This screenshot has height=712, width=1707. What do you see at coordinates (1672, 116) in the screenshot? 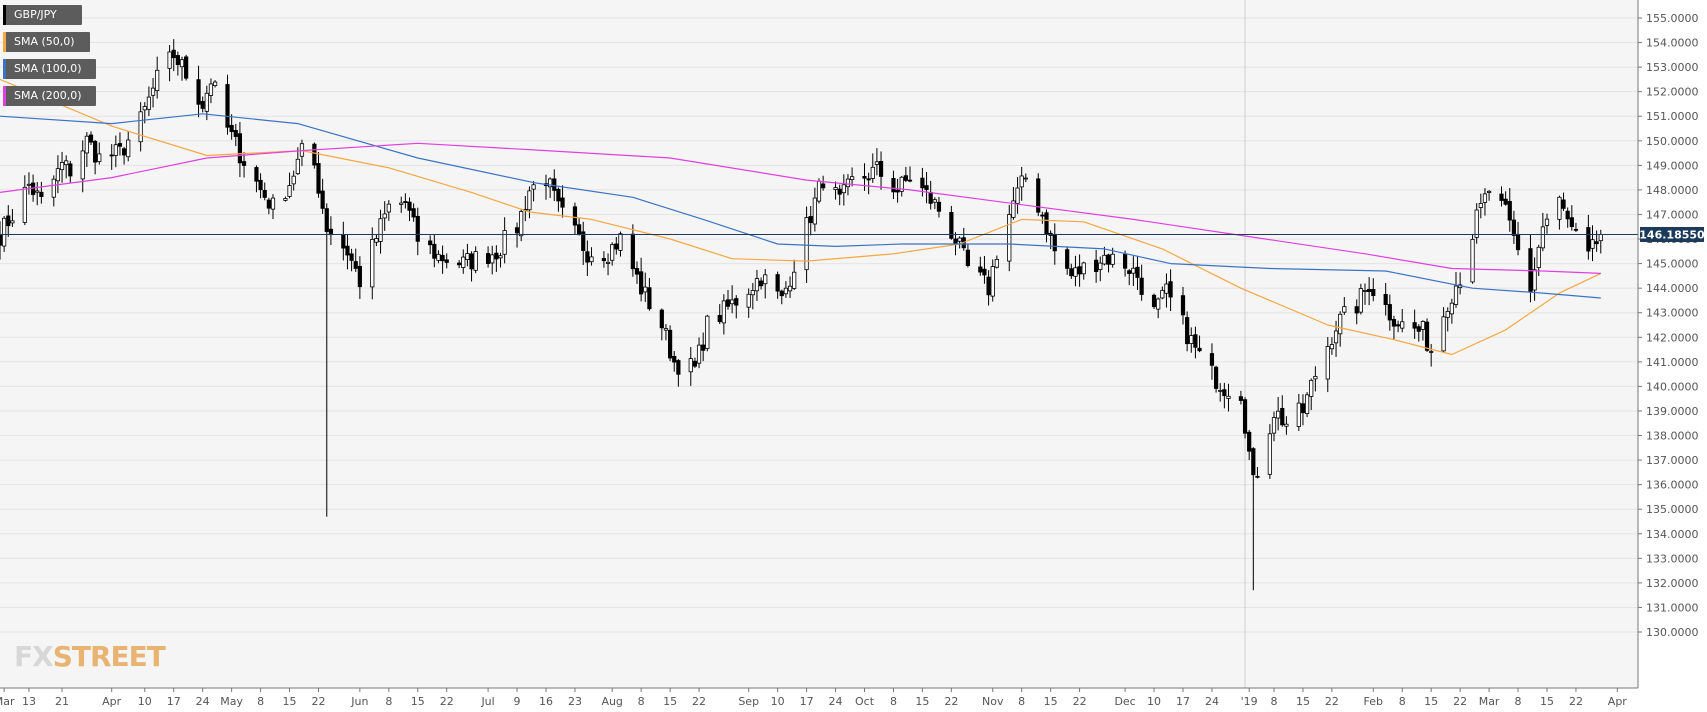
I see `y-tick-label: 151.0000` at bounding box center [1672, 116].